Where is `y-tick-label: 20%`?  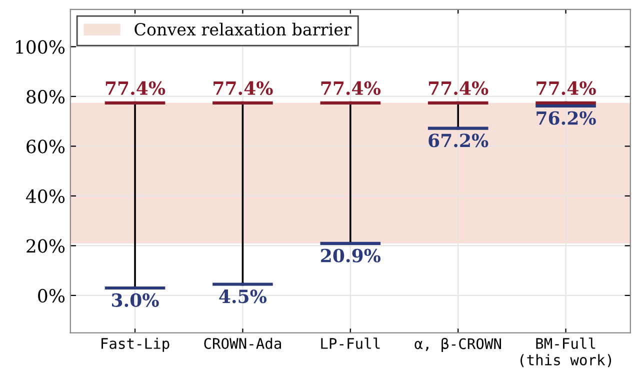 y-tick-label: 20% is located at coordinates (45, 246).